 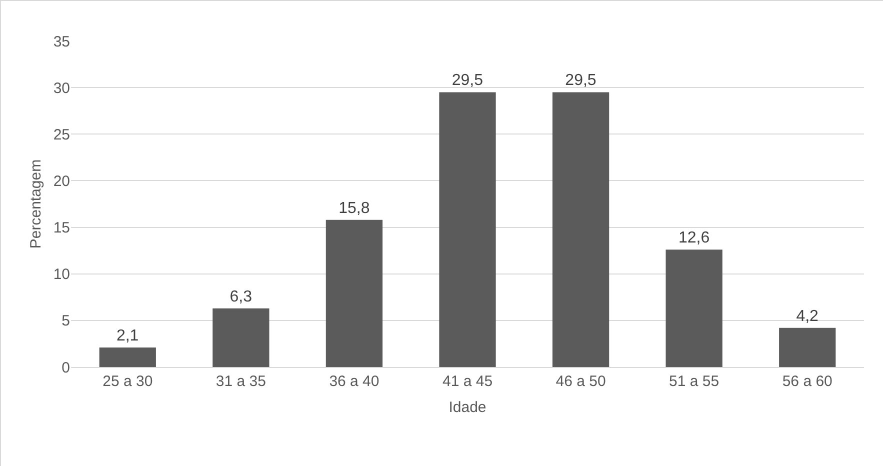 I want to click on x-tick-label: 25 a 30, so click(x=127, y=381).